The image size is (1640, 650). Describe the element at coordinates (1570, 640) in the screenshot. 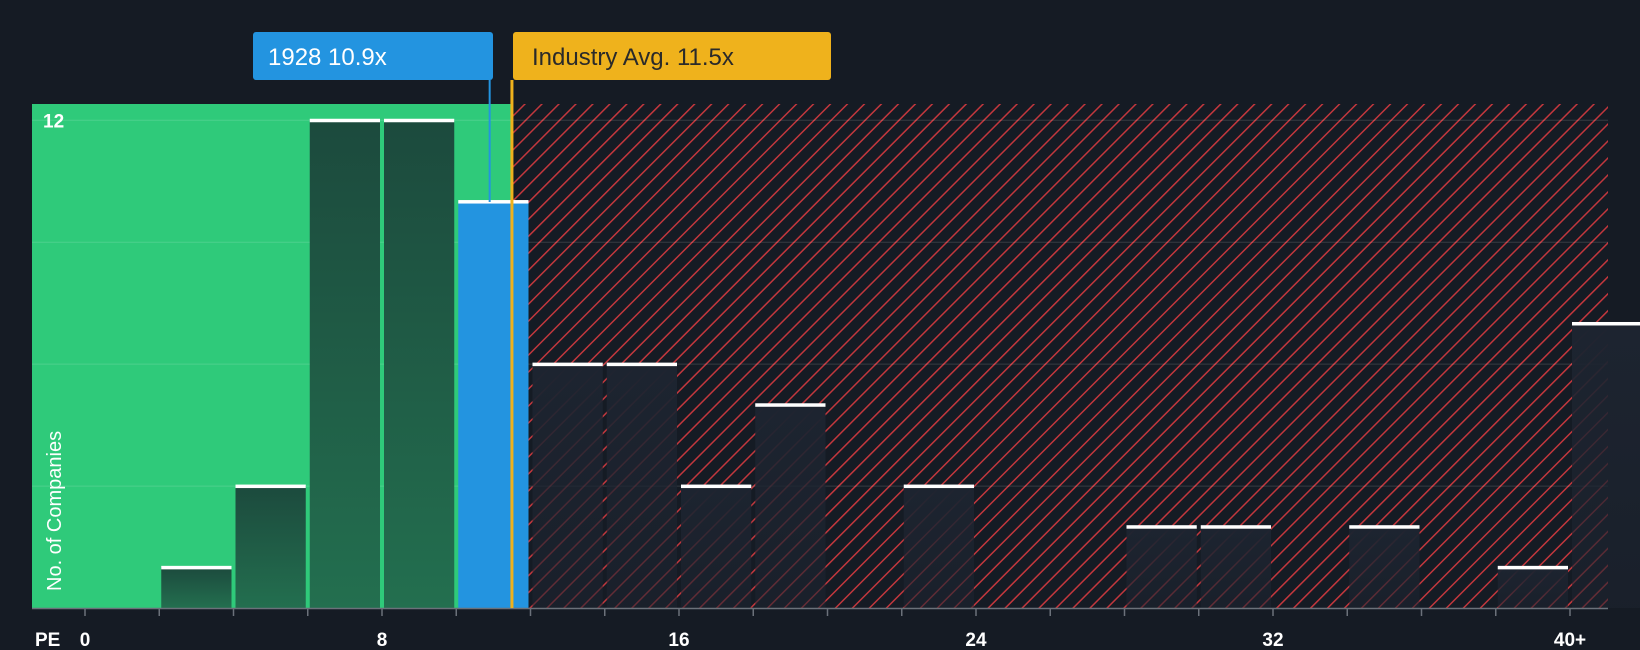

I see `x-tick-label: 40+` at that location.